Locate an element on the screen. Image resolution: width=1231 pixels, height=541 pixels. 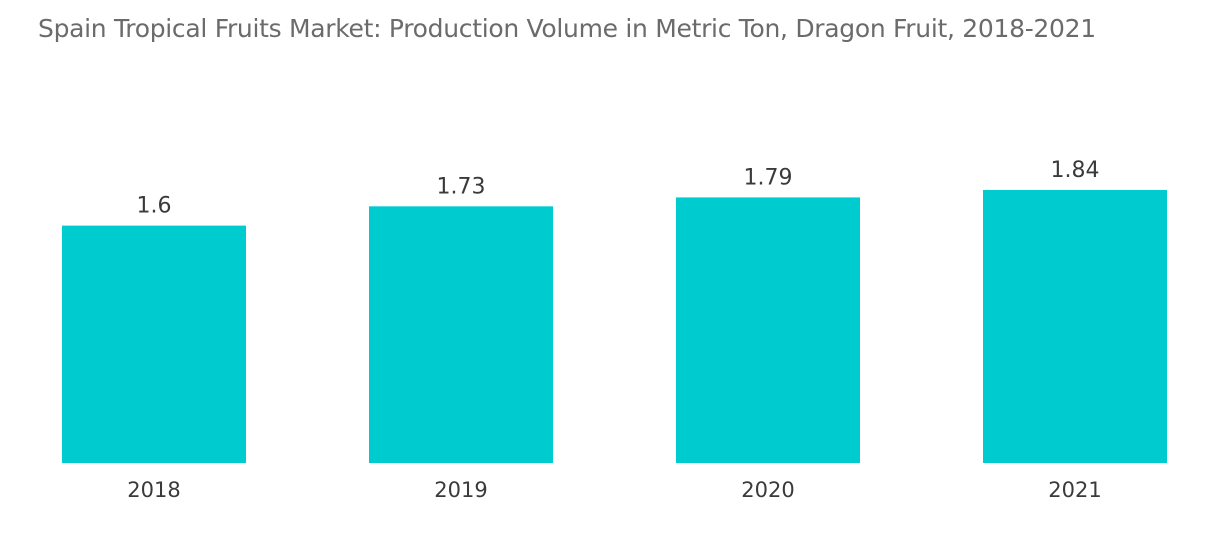
value-label-2019: 1.73 is located at coordinates (461, 186).